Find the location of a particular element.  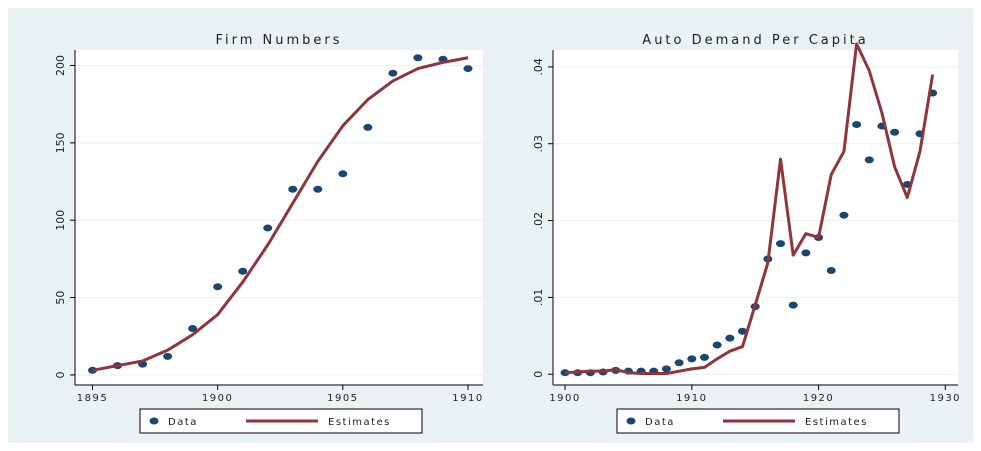

y-tick-label: .03 is located at coordinates (538, 144).